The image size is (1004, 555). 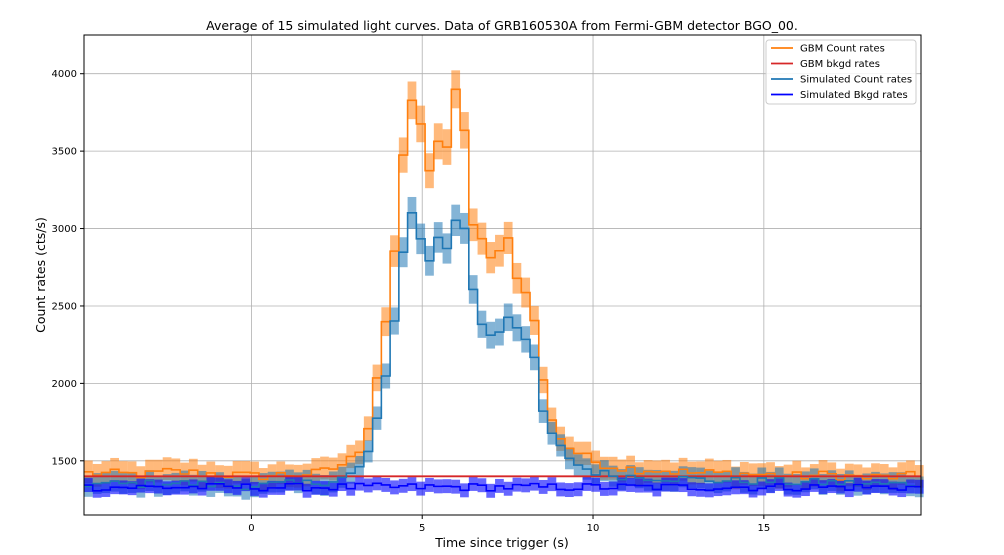 What do you see at coordinates (842, 49) in the screenshot?
I see `legend-label: GBM Count rates` at bounding box center [842, 49].